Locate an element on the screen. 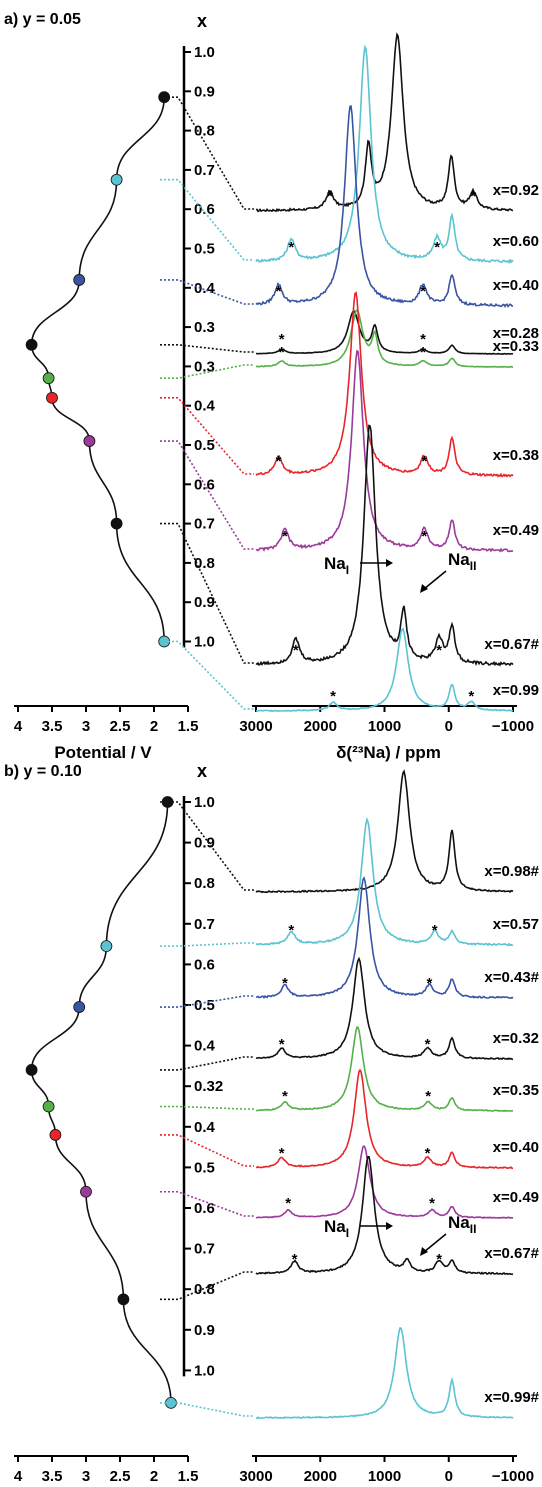  potential-tick-label: 4 is located at coordinates (18, 1476).